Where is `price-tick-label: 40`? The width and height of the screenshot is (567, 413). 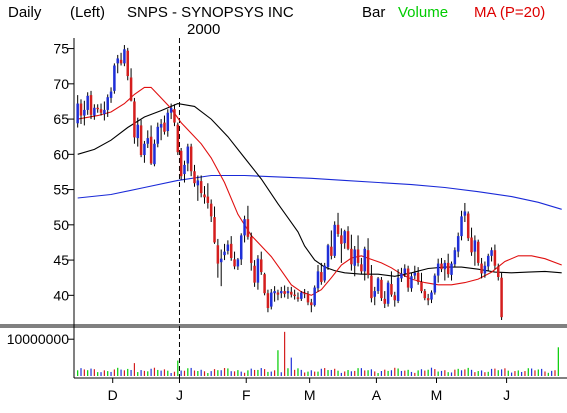
price-tick-label: 40 is located at coordinates (61, 295).